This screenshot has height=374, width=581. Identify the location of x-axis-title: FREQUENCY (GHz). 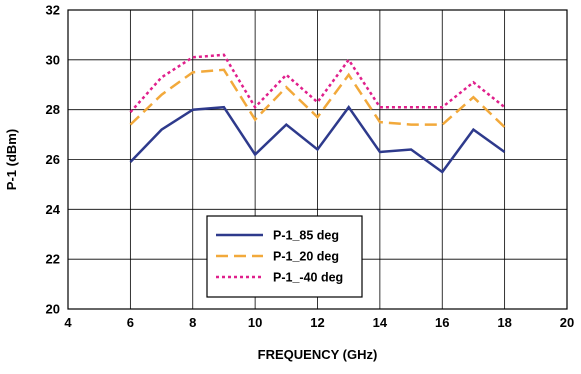
(318, 354).